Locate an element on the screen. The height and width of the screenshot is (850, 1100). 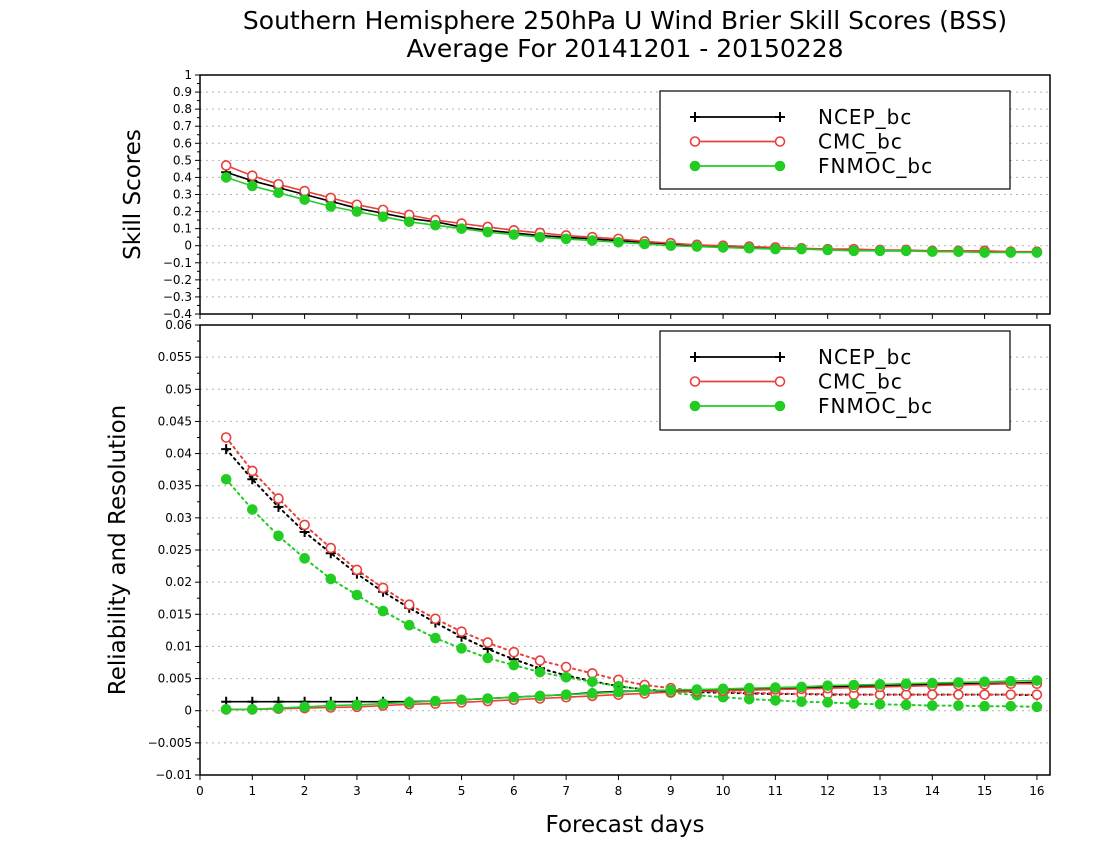
panel-2-x-tick-label: 8 is located at coordinates (619, 791).